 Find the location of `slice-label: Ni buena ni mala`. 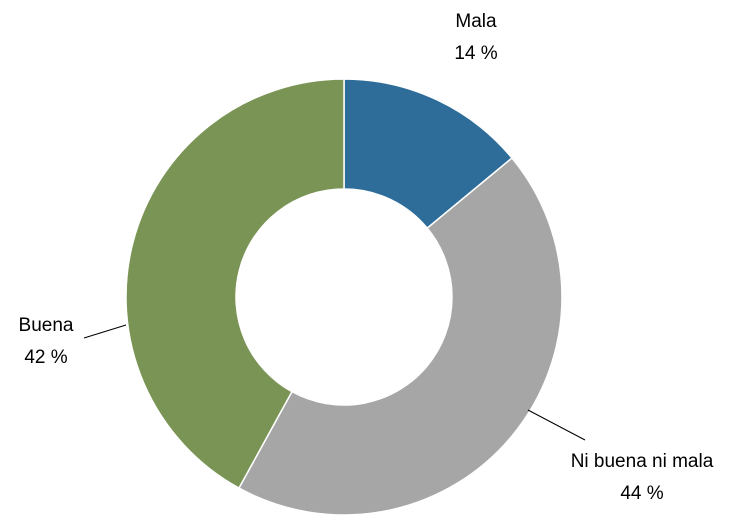

slice-label: Ni buena ni mala is located at coordinates (642, 461).